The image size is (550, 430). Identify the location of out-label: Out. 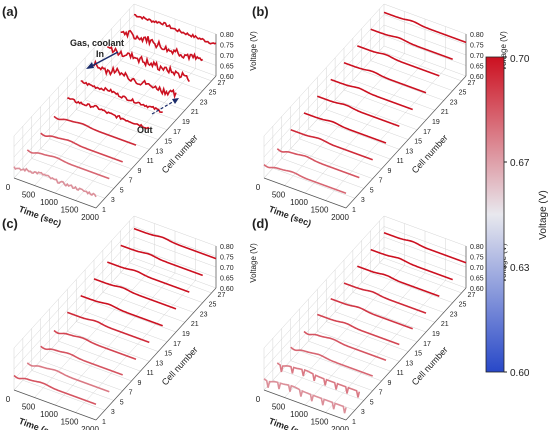
(145, 130).